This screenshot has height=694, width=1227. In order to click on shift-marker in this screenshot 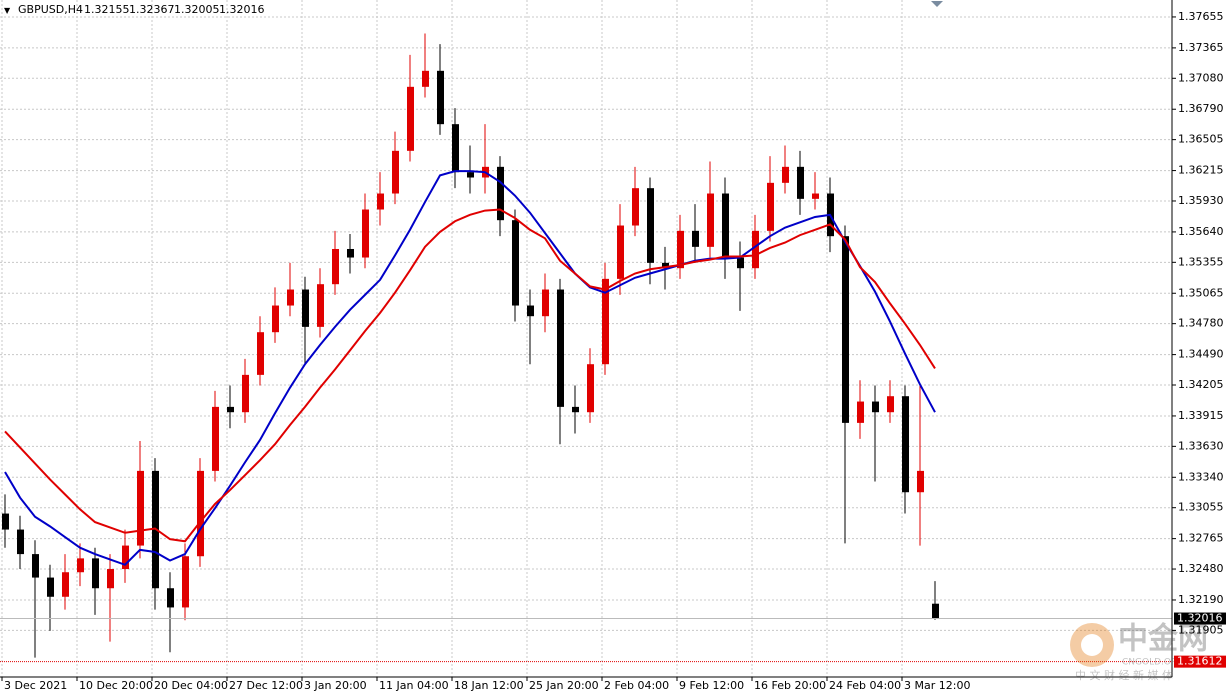, I will do `click(937, 4)`.